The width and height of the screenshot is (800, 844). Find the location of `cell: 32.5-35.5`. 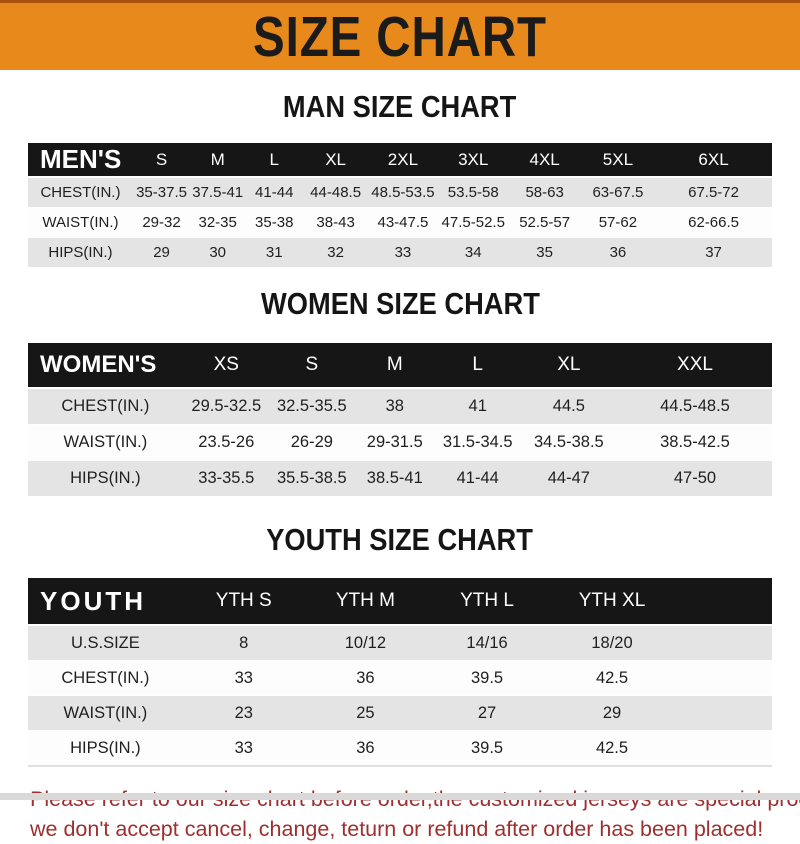

cell: 32.5-35.5 is located at coordinates (311, 406).